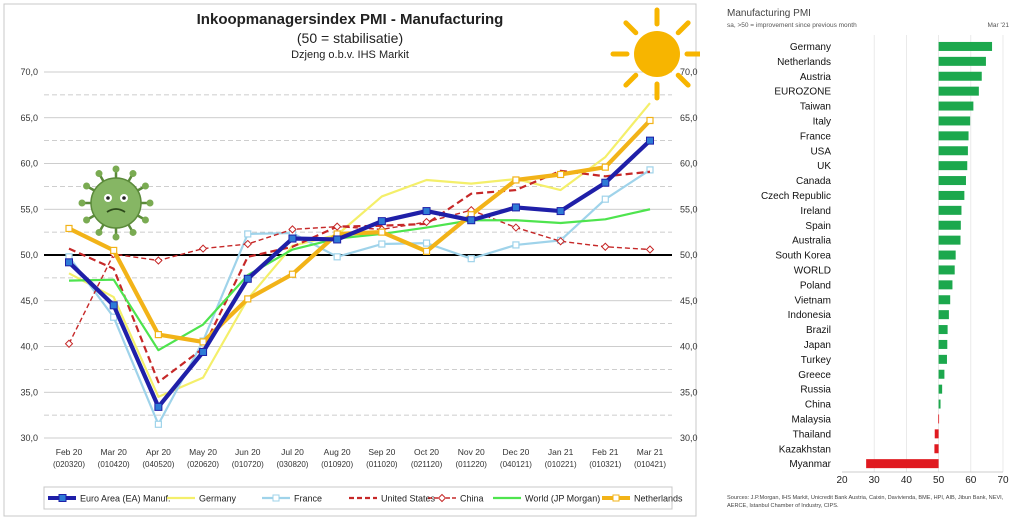 The width and height of the screenshot is (1024, 520). I want to click on x-tick-date-label: (010321), so click(605, 464).